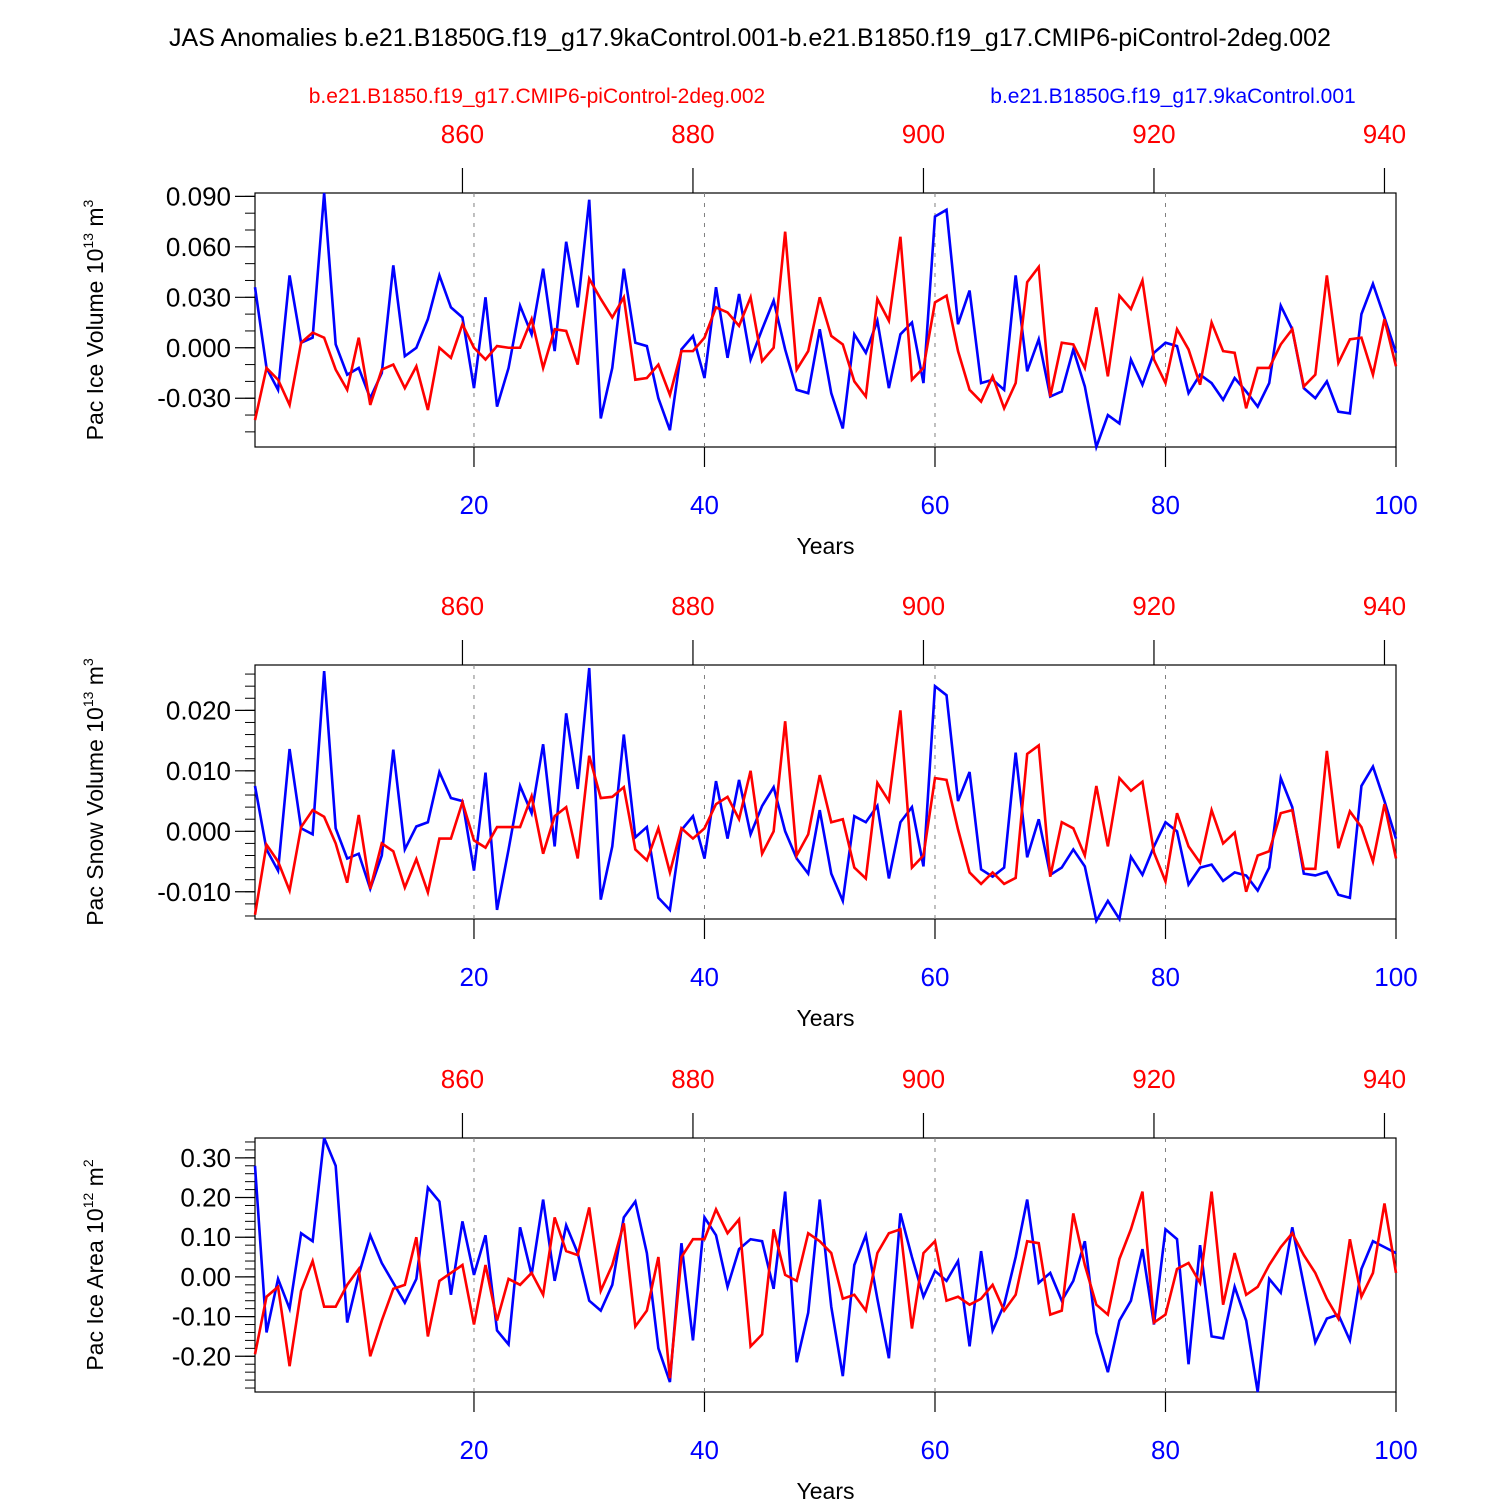 The height and width of the screenshot is (1500, 1500). Describe the element at coordinates (198, 771) in the screenshot. I see `y-tick-label: 0.010` at that location.